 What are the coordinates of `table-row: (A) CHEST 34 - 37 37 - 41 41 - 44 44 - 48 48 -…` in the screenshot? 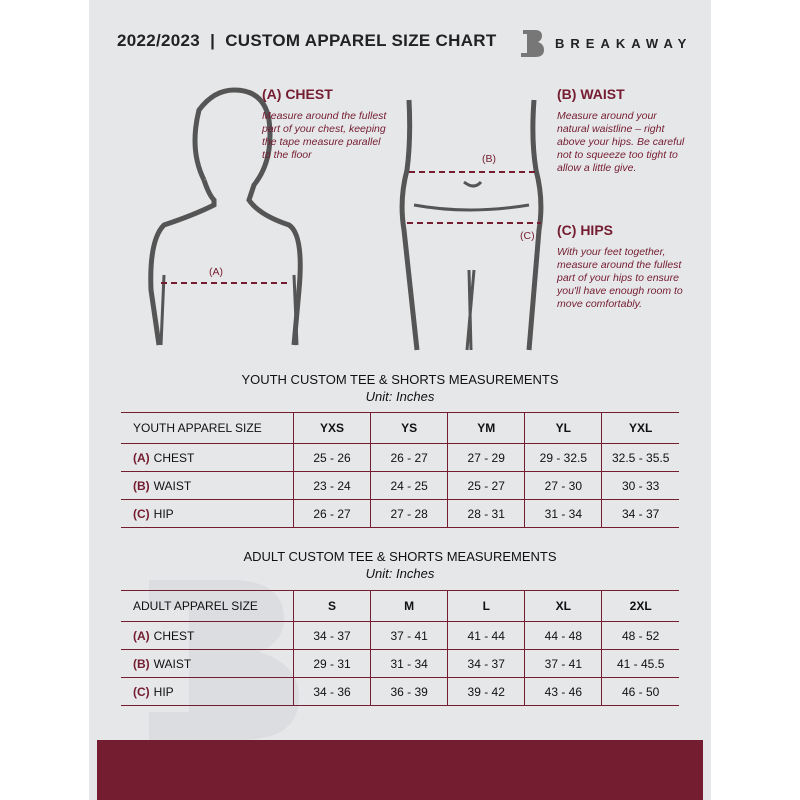 It's located at (400, 635).